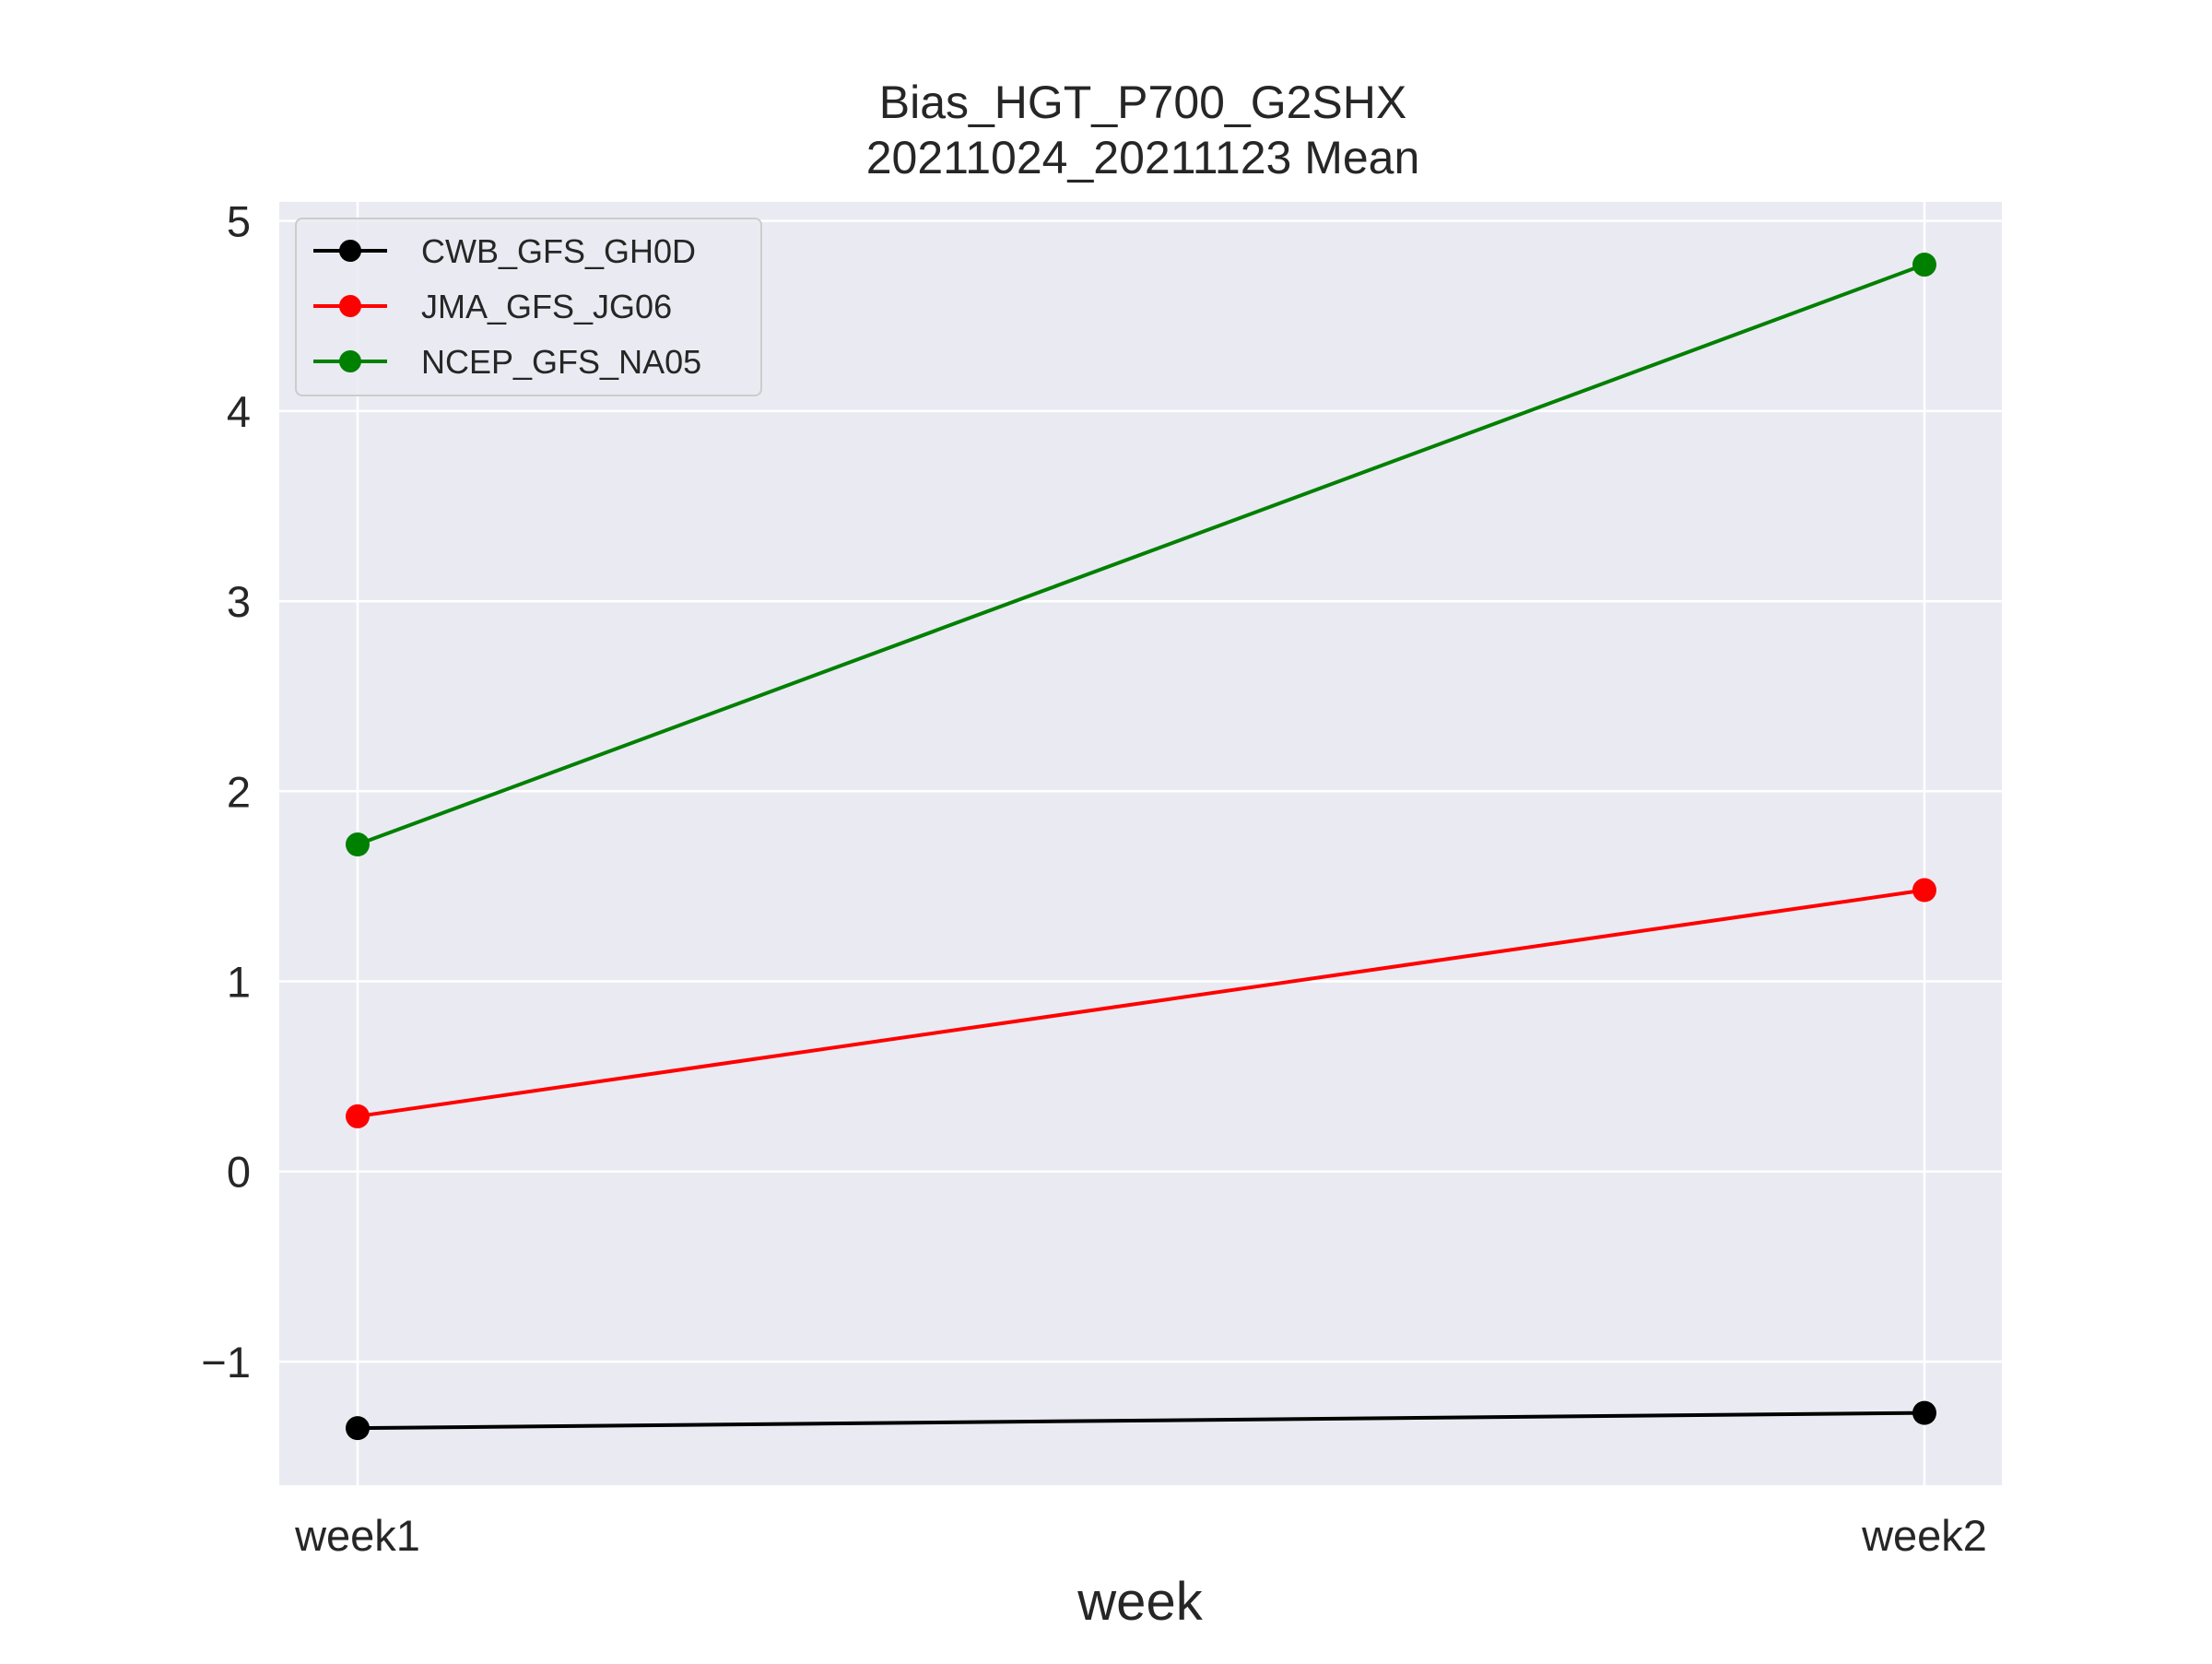  Describe the element at coordinates (239, 601) in the screenshot. I see `y-tick-label: 3` at that location.